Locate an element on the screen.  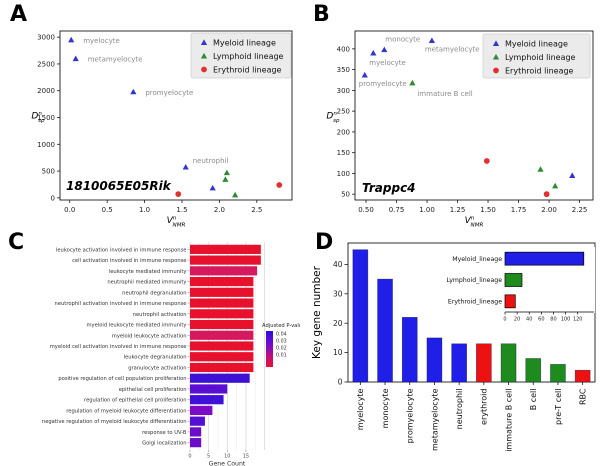
x-tick-label: 2.00 is located at coordinates (549, 210).